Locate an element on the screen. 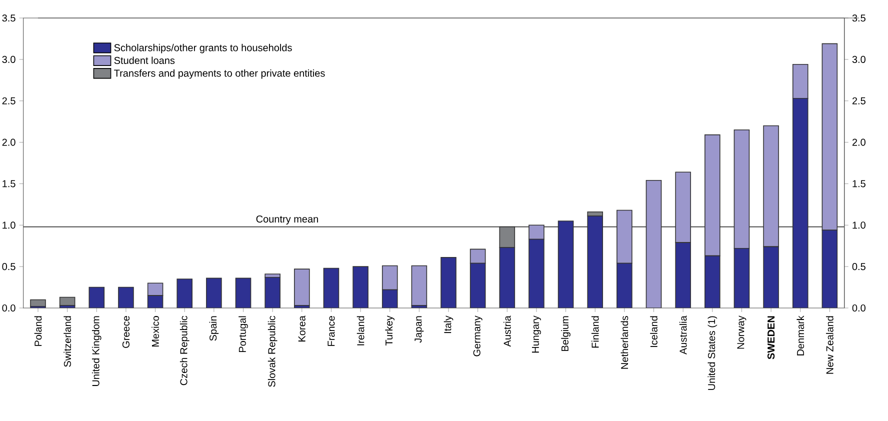  y-tick-label: 3.0 is located at coordinates (859, 59).